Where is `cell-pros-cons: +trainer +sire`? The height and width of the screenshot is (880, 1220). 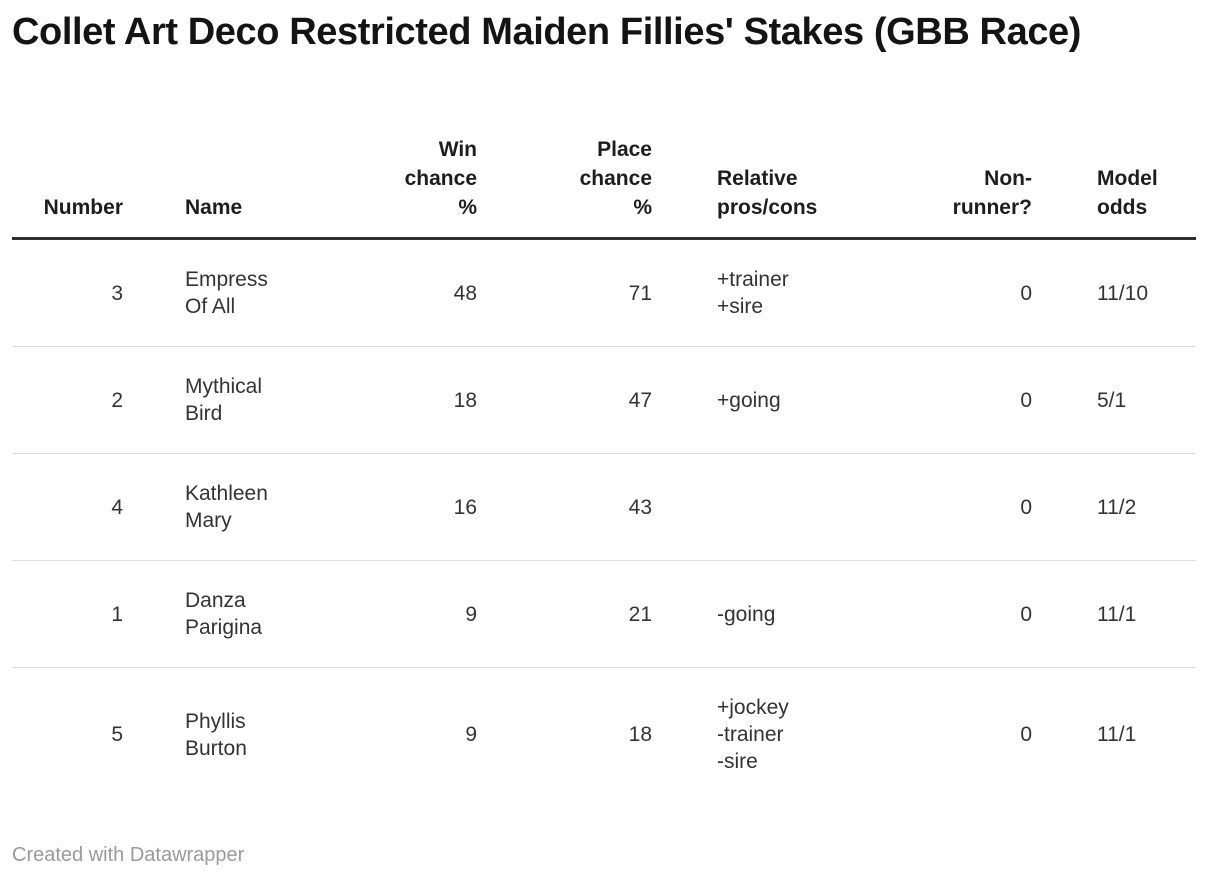
cell-pros-cons: +trainer +sire is located at coordinates (753, 293).